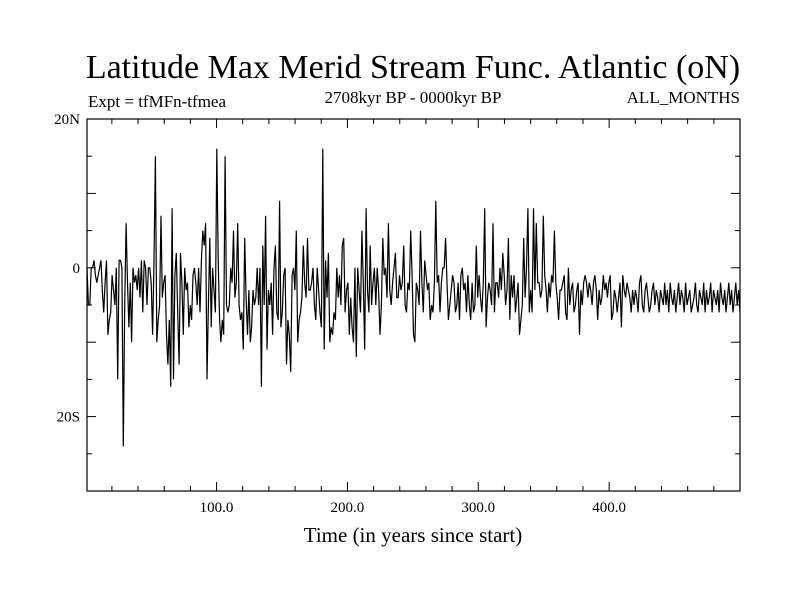  What do you see at coordinates (67, 269) in the screenshot?
I see `y-tick-labels: 20N 0 20S` at bounding box center [67, 269].